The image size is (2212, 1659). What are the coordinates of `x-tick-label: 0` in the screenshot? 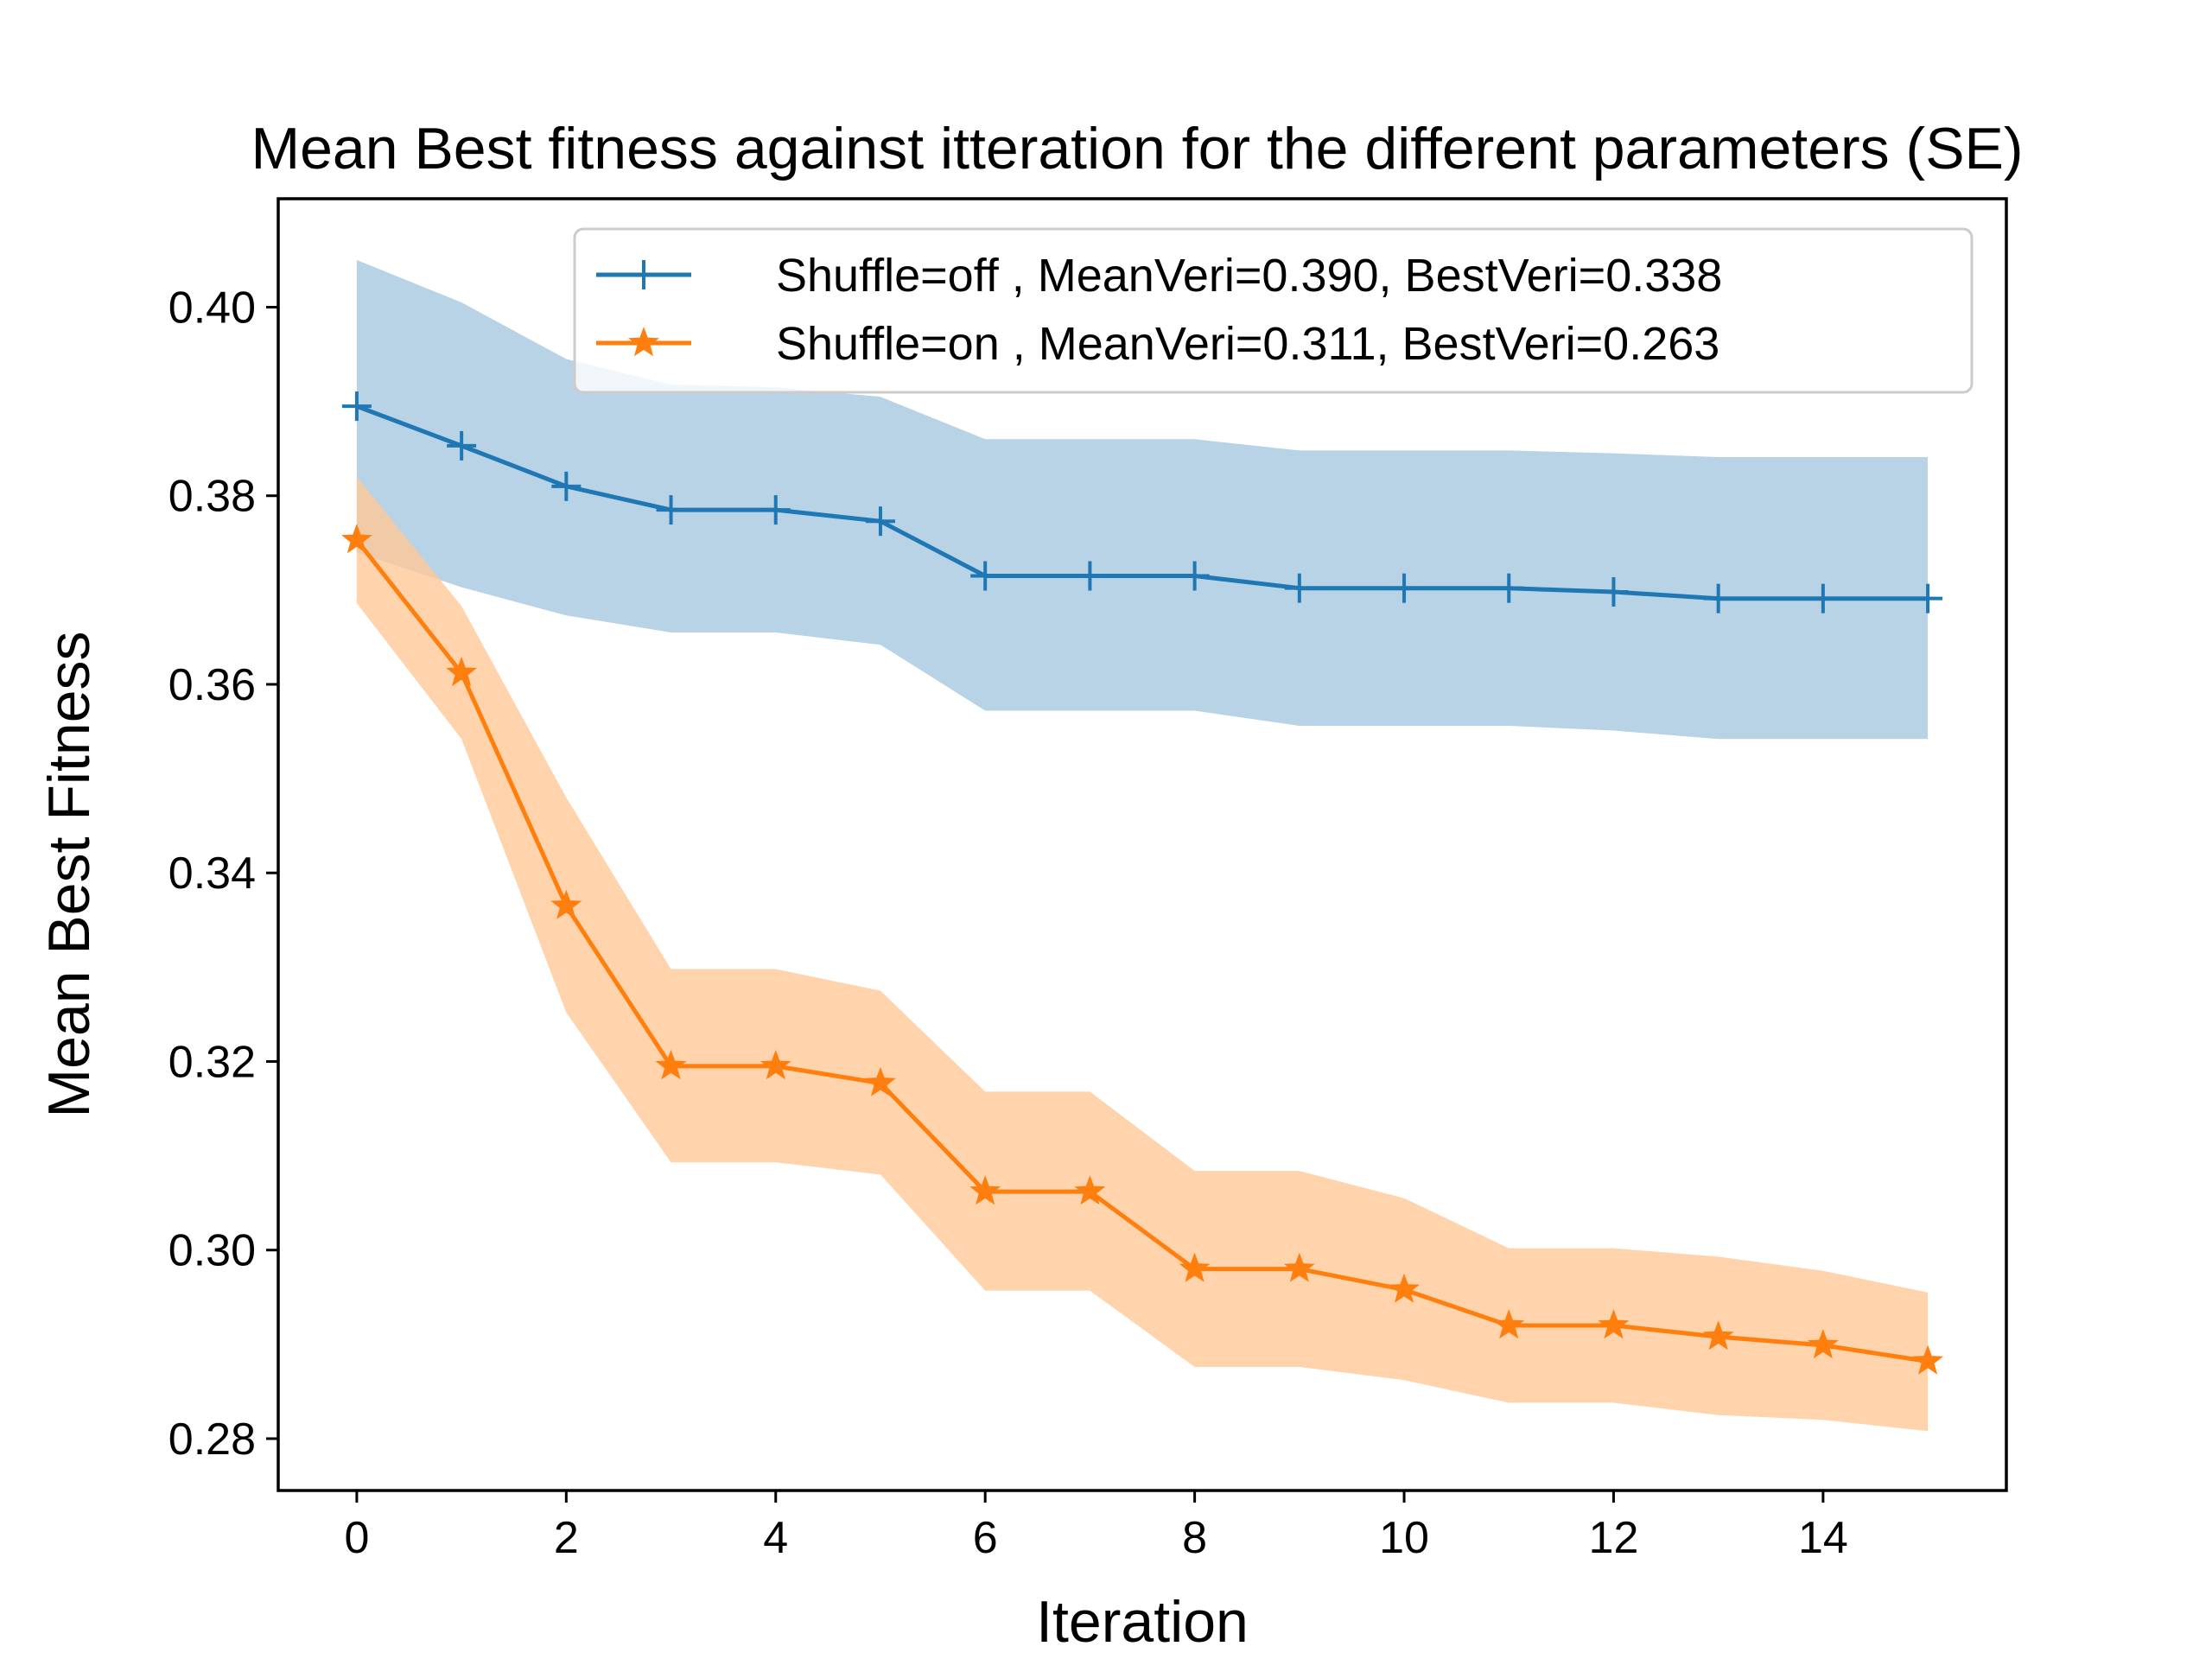 It's located at (356, 1538).